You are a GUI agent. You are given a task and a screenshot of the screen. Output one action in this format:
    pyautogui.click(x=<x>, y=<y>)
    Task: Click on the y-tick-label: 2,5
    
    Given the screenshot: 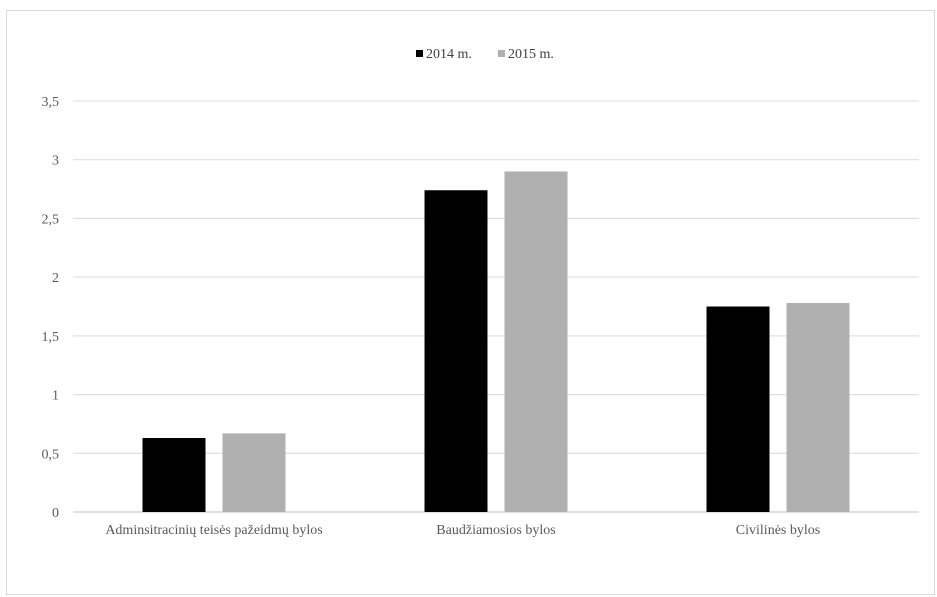 What is the action you would take?
    pyautogui.click(x=51, y=219)
    